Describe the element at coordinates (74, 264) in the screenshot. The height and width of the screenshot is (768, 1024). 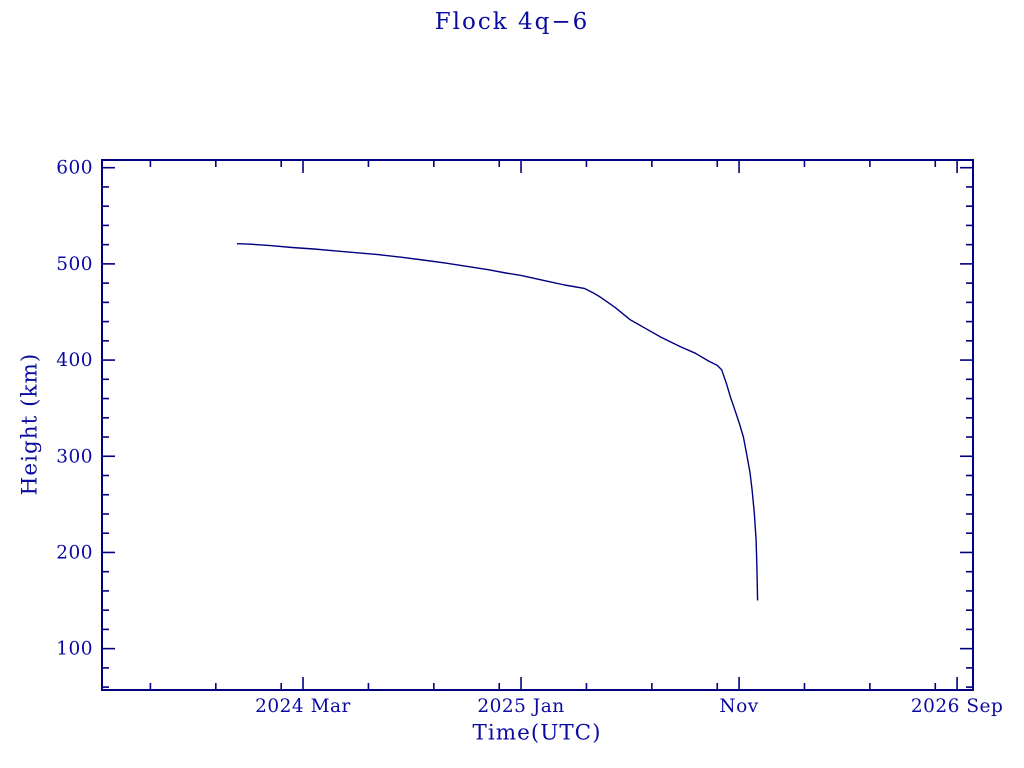
I see `y-tick-label: 500` at that location.